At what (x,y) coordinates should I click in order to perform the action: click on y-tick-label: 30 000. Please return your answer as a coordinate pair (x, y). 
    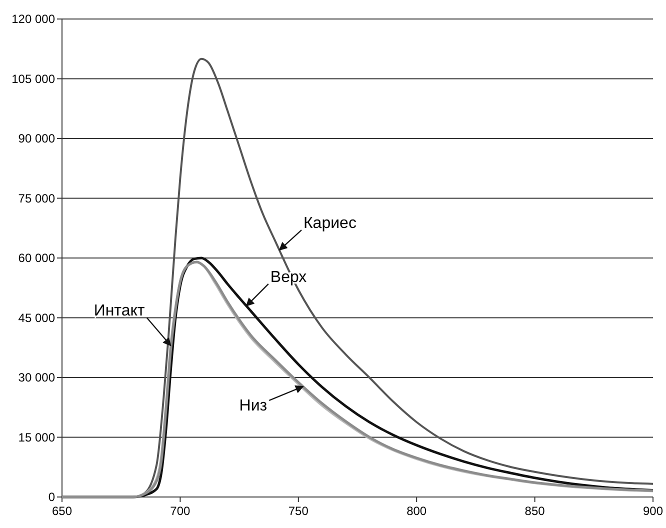
    Looking at the image, I should click on (37, 377).